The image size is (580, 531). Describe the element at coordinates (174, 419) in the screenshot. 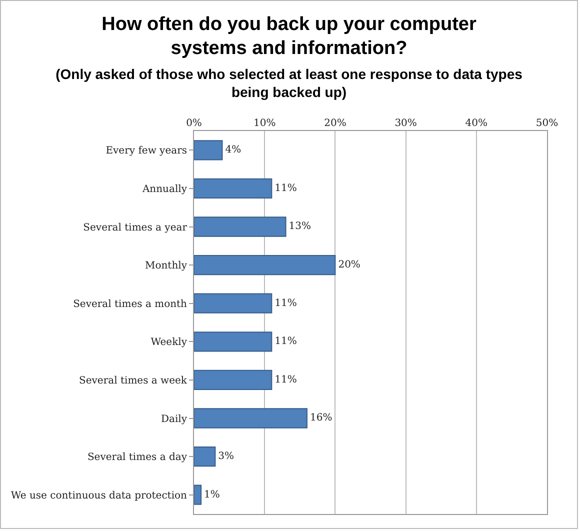

I see `y-tick-label: Daily` at that location.